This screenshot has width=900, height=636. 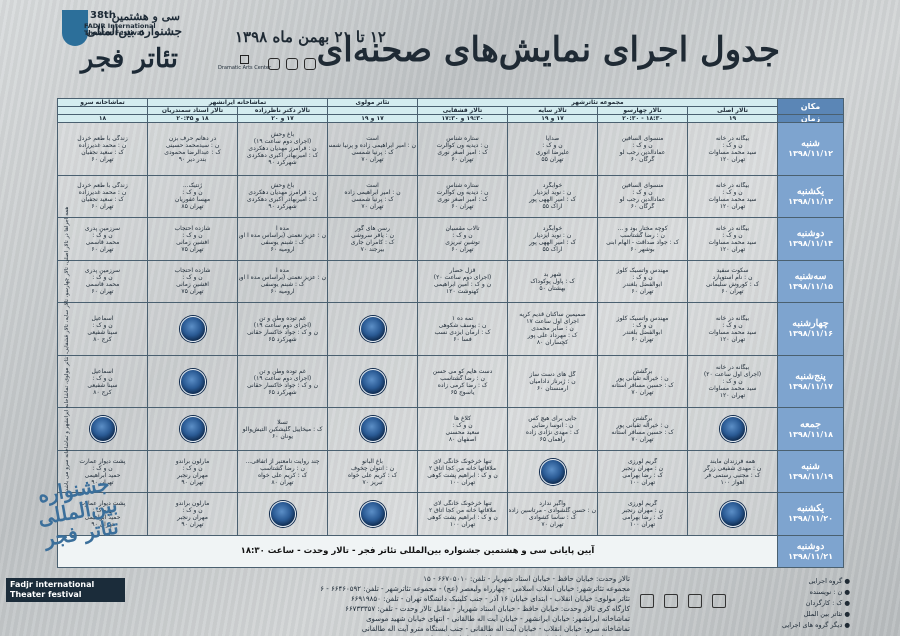 I want to click on performance-title: دست هایم کو می حسن, so click(x=462, y=371).